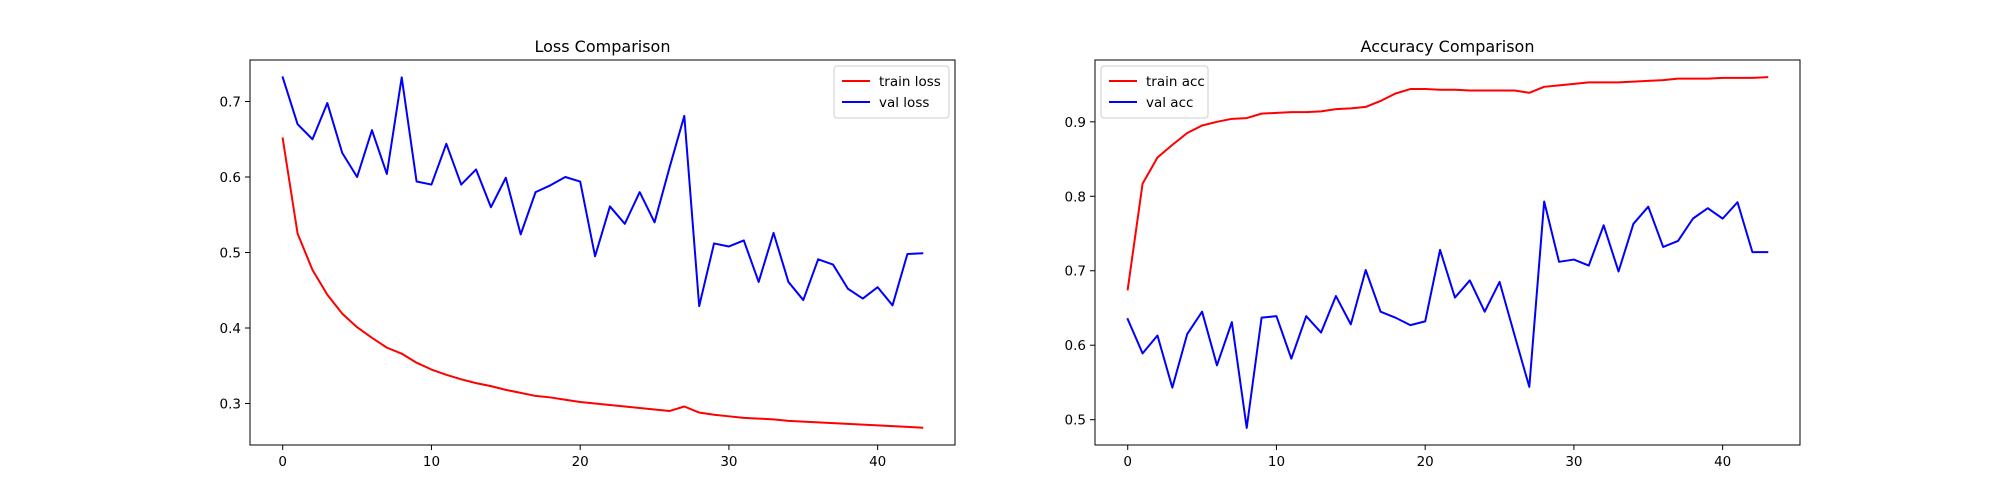  Describe the element at coordinates (1075, 197) in the screenshot. I see `y-tick-label: 0.8` at that location.